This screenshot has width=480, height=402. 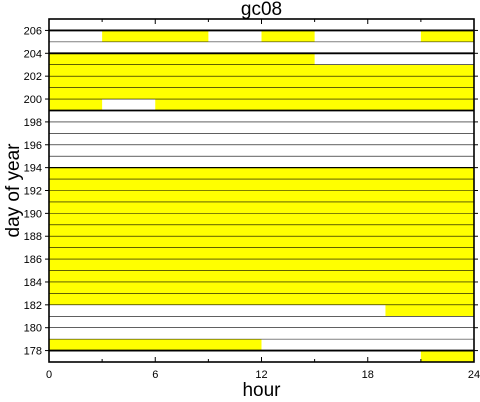 What do you see at coordinates (261, 10) in the screenshot?
I see `chart-title: gc08` at bounding box center [261, 10].